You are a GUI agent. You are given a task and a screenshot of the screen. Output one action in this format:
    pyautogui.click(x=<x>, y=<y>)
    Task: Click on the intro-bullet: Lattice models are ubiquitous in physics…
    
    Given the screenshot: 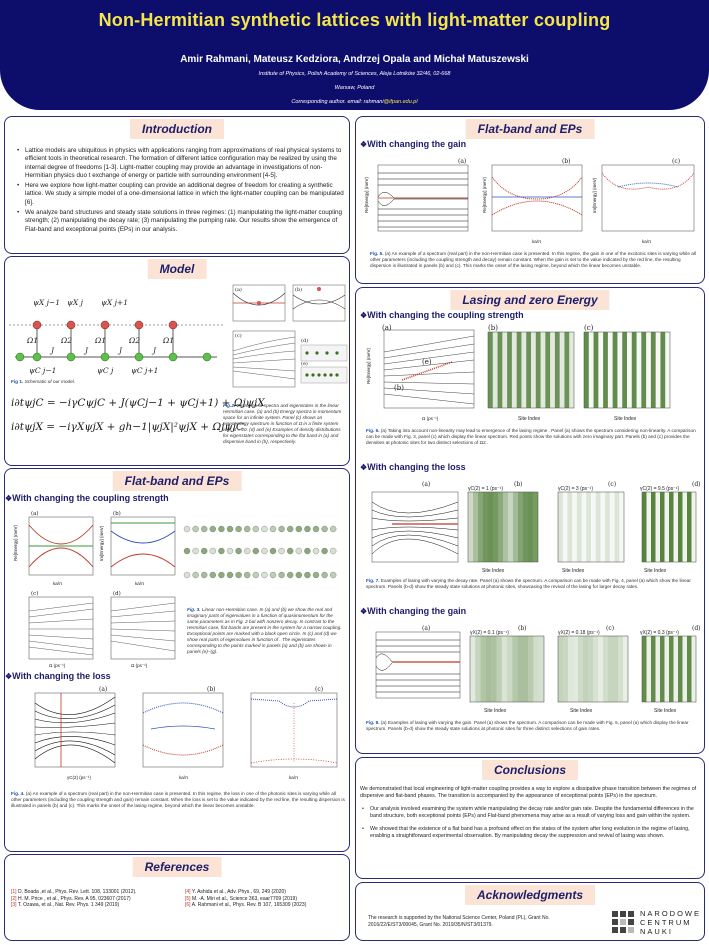 What is the action you would take?
    pyautogui.click(x=180, y=163)
    